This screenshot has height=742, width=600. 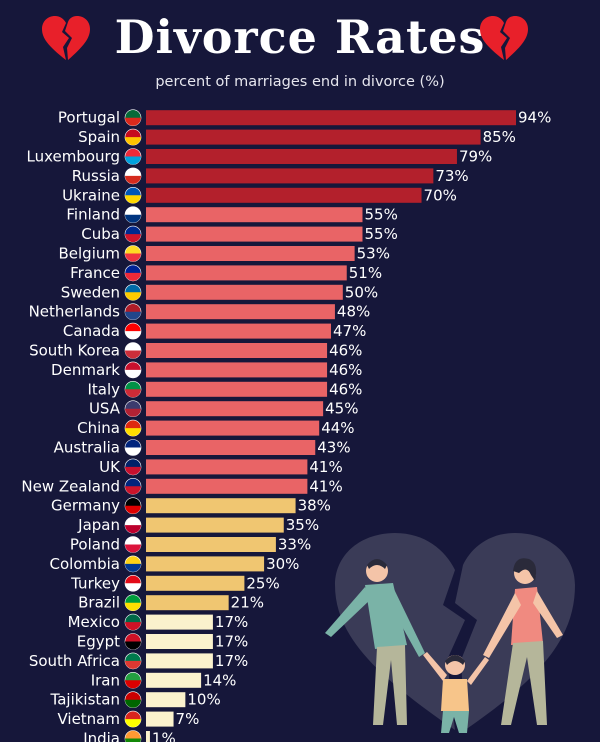 I want to click on bar-row: Portugal 94%, so click(x=304, y=118).